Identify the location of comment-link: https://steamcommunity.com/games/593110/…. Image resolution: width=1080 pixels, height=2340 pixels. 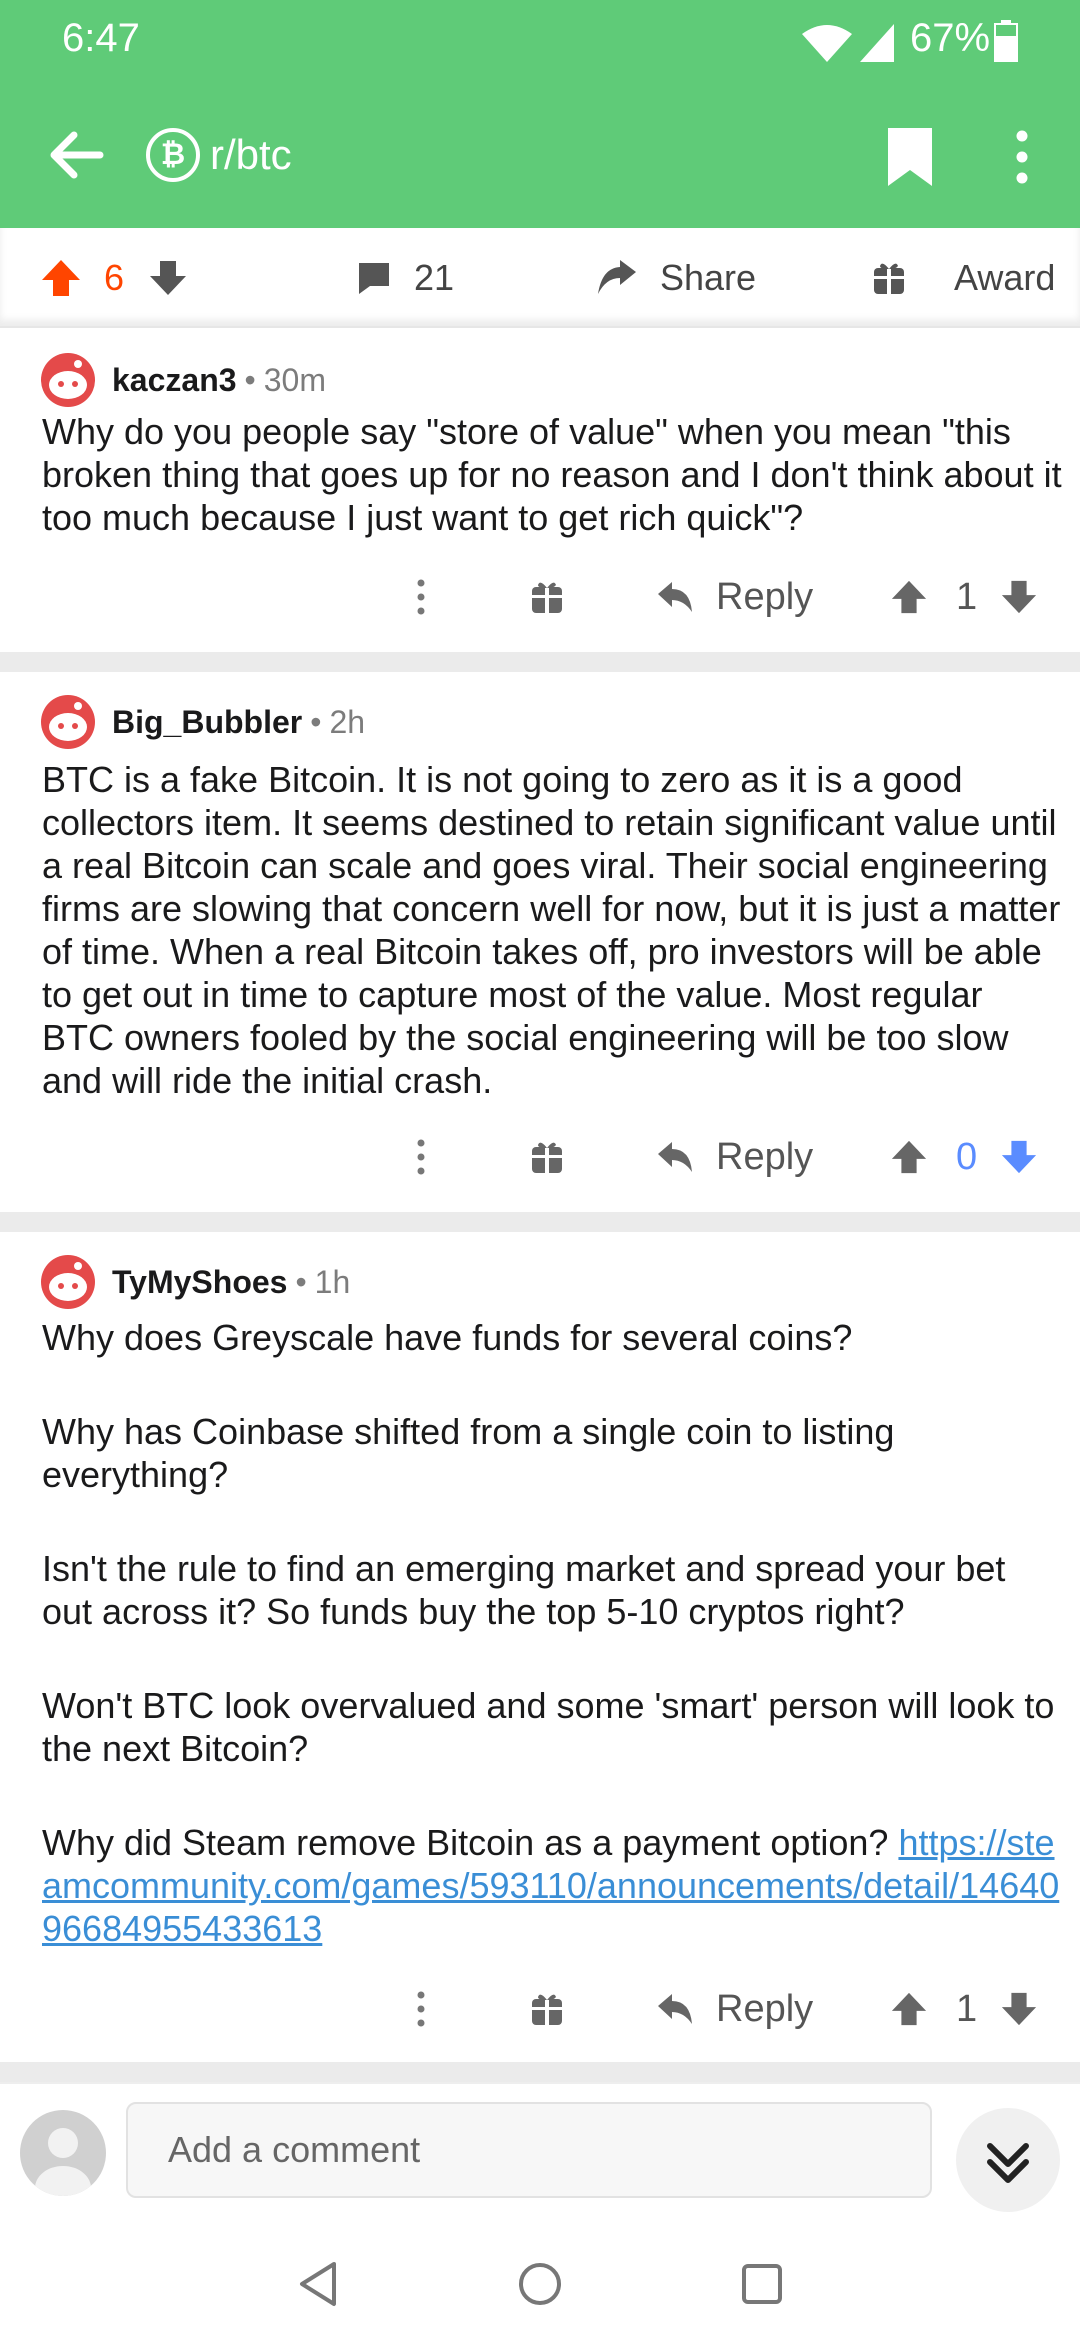
(551, 1885).